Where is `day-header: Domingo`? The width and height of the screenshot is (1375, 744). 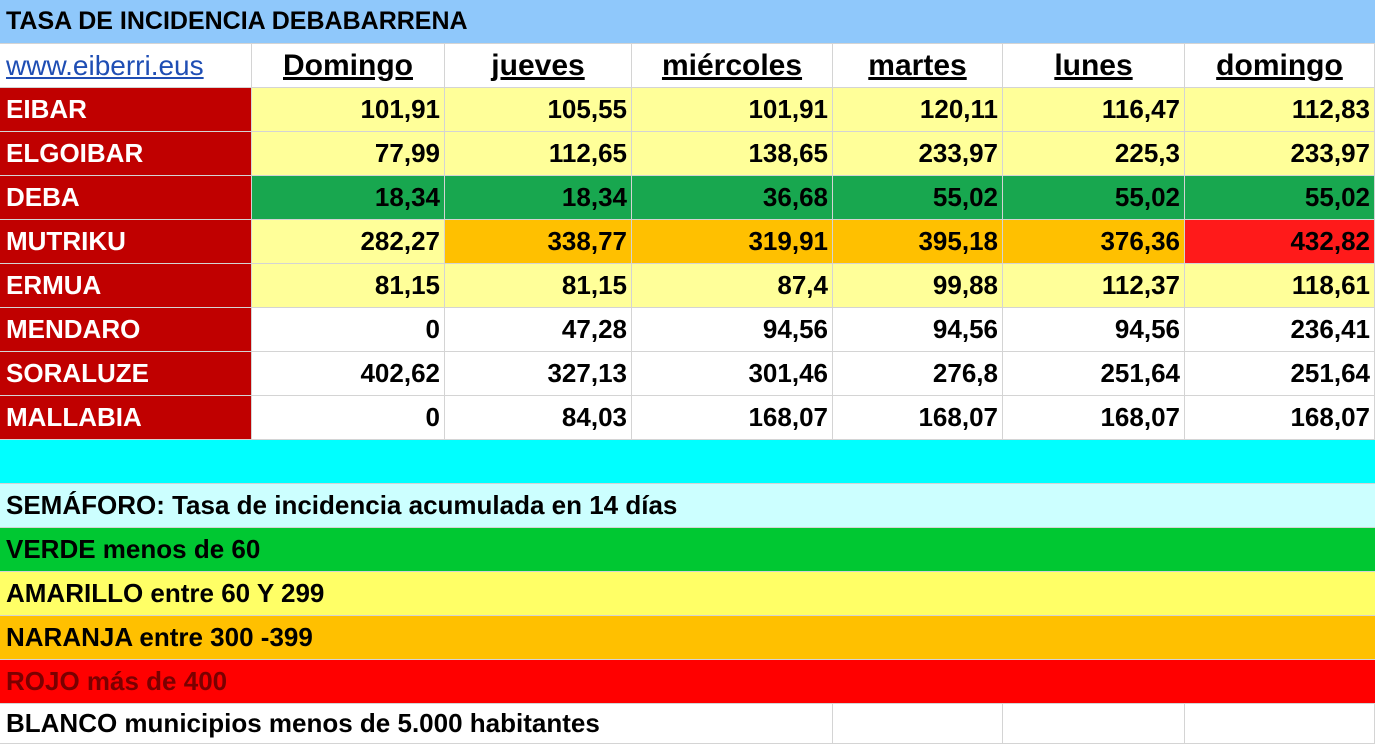 day-header: Domingo is located at coordinates (348, 66).